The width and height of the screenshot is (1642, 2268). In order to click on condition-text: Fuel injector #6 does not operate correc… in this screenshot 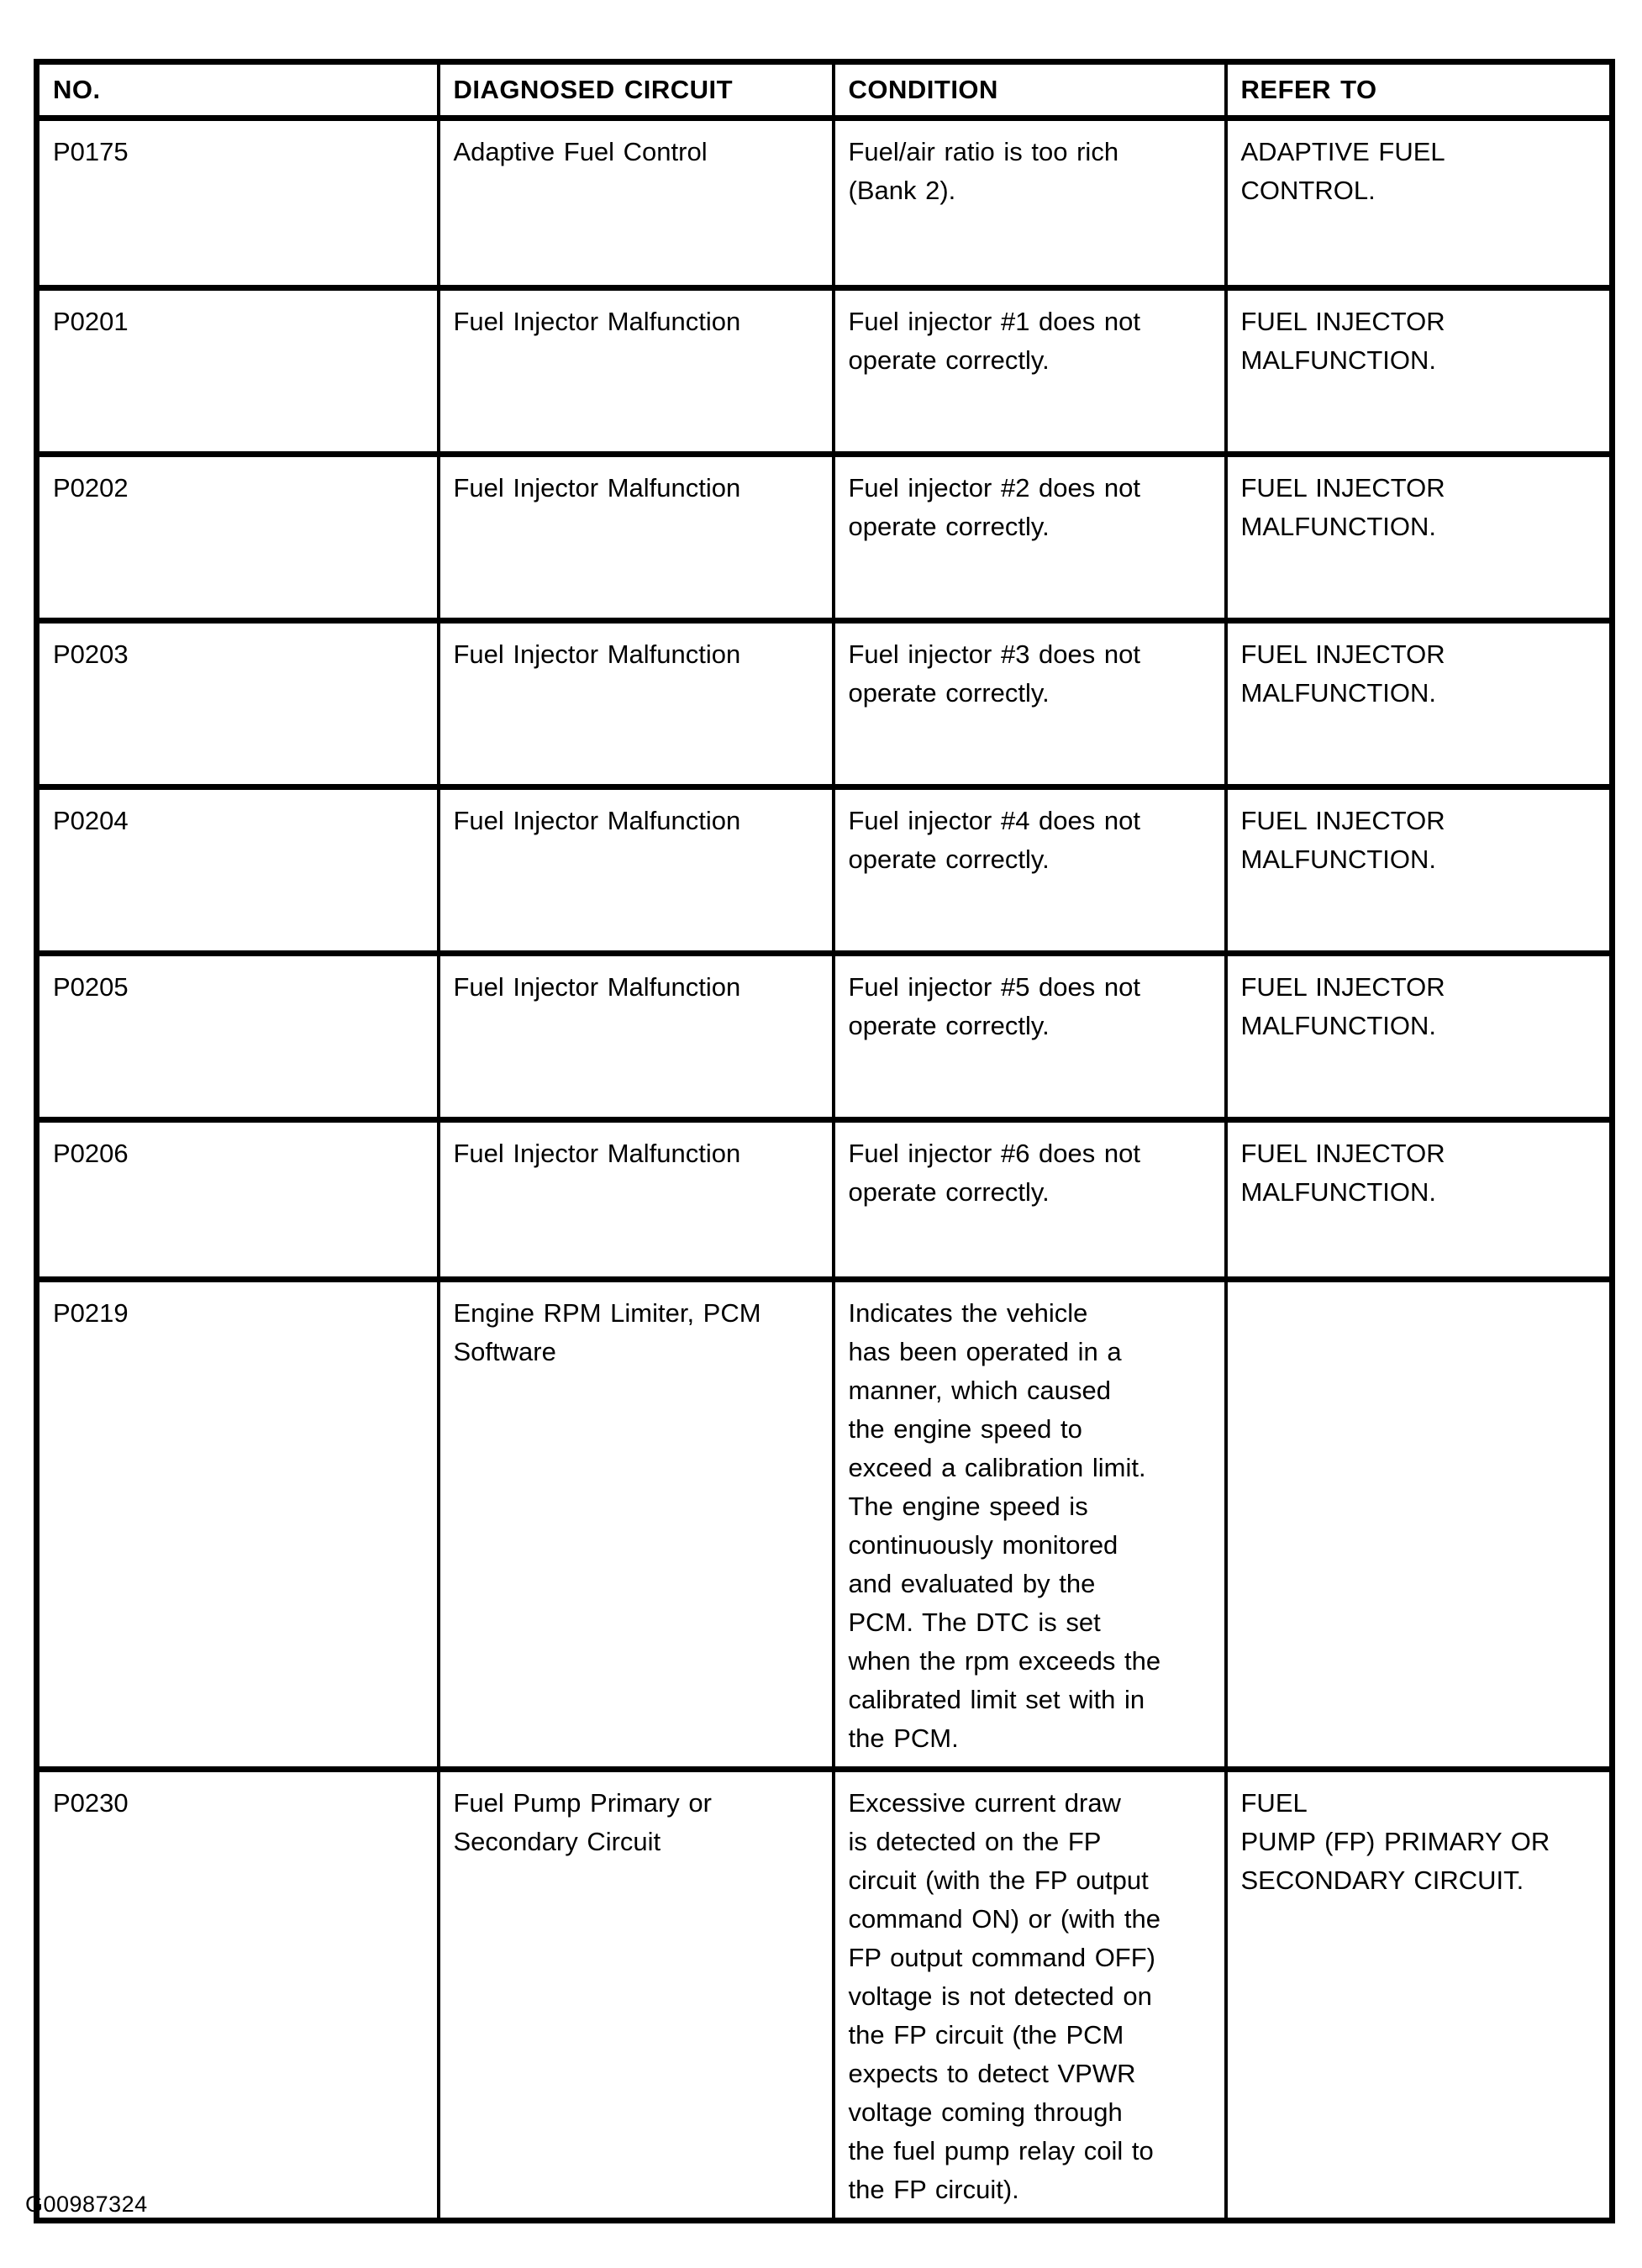, I will do `click(1029, 1199)`.